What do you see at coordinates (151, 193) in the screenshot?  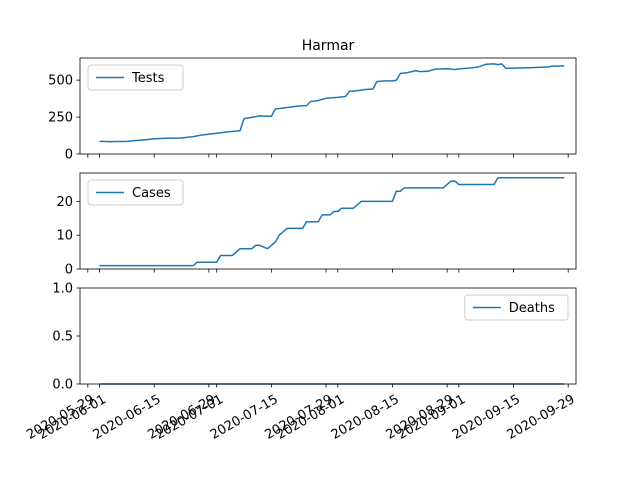 I see `legend-label: Cases` at bounding box center [151, 193].